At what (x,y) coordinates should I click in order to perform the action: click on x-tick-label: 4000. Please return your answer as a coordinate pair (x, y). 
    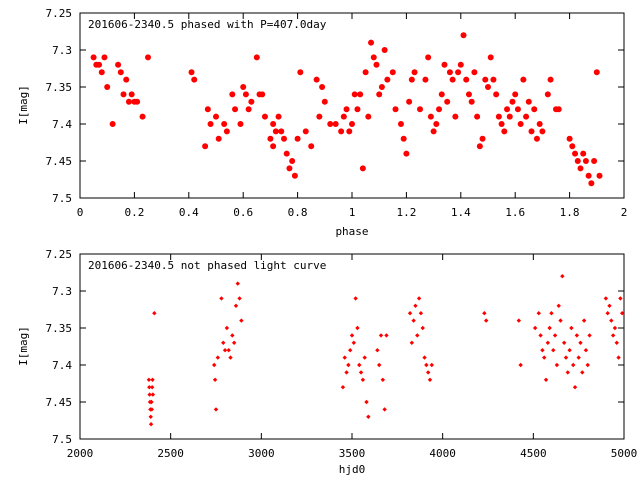
    Looking at the image, I should click on (442, 453).